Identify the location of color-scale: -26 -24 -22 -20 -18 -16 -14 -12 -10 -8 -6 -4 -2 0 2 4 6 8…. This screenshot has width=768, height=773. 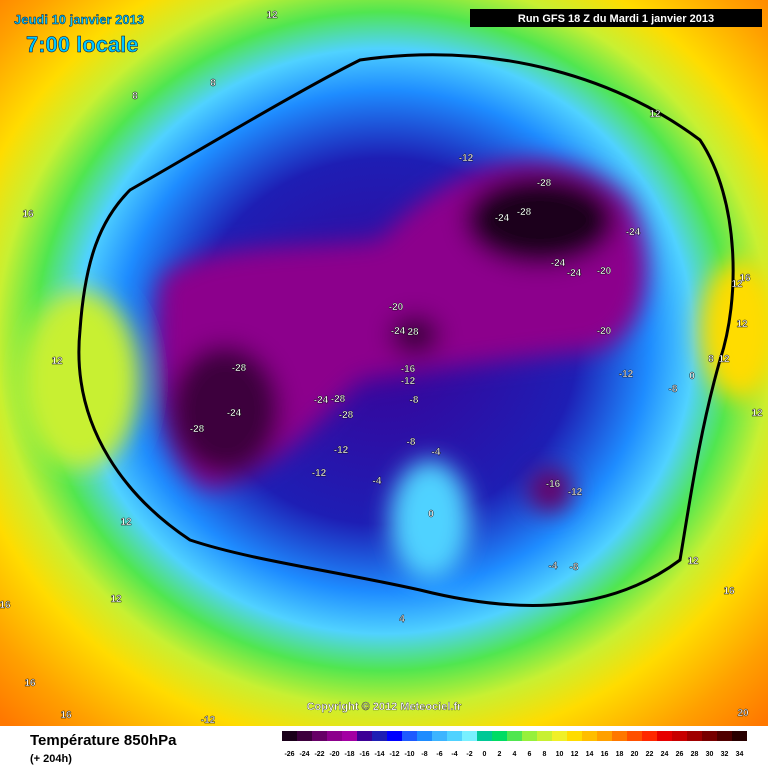
(514, 744).